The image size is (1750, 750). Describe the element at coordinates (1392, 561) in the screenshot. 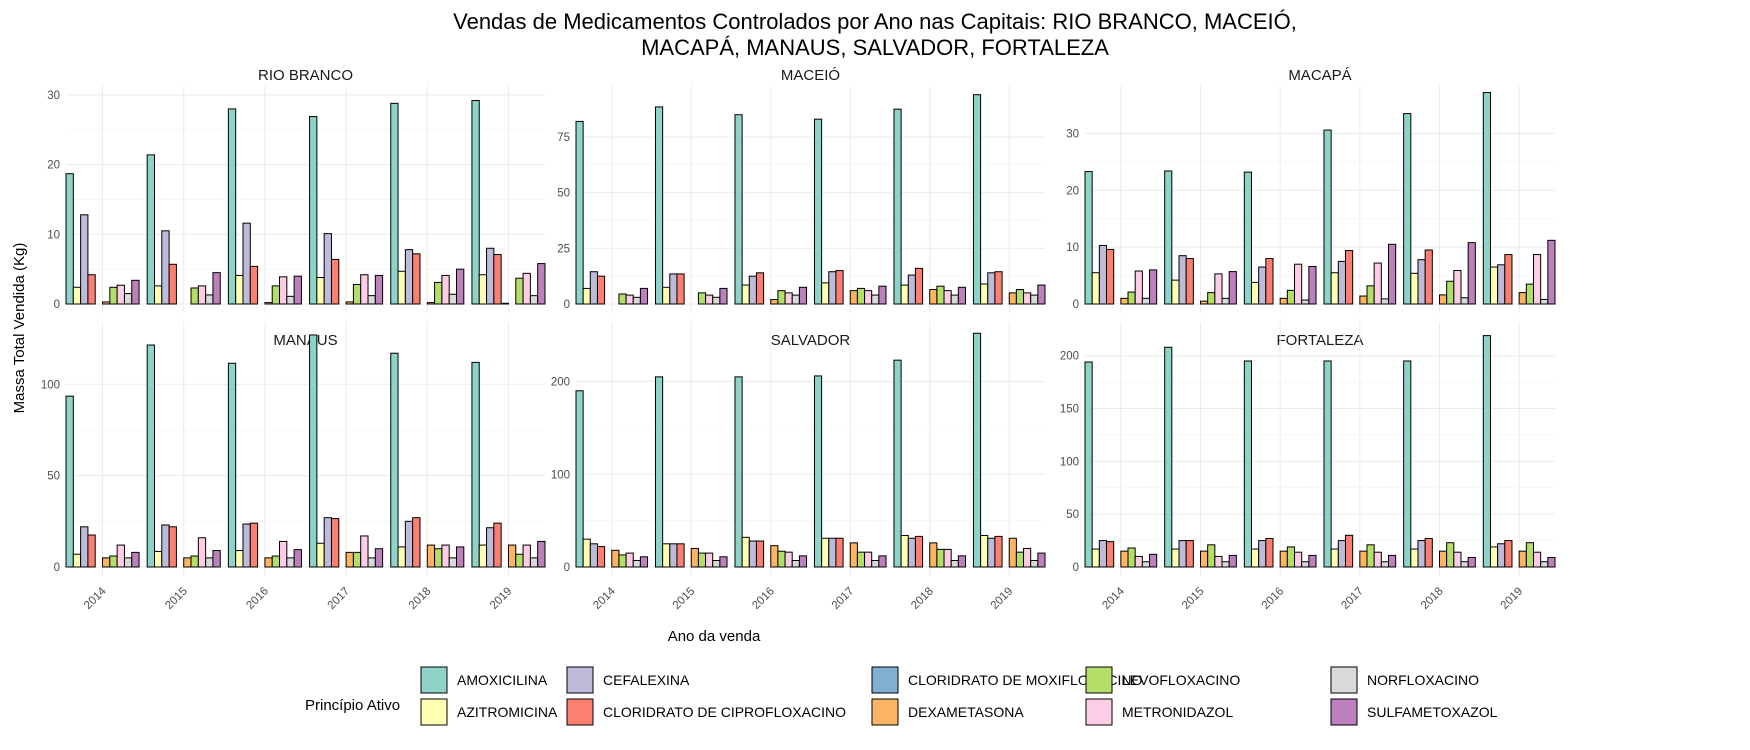

I see `bar-fortaleza-2017-sulfametoxazol` at that location.